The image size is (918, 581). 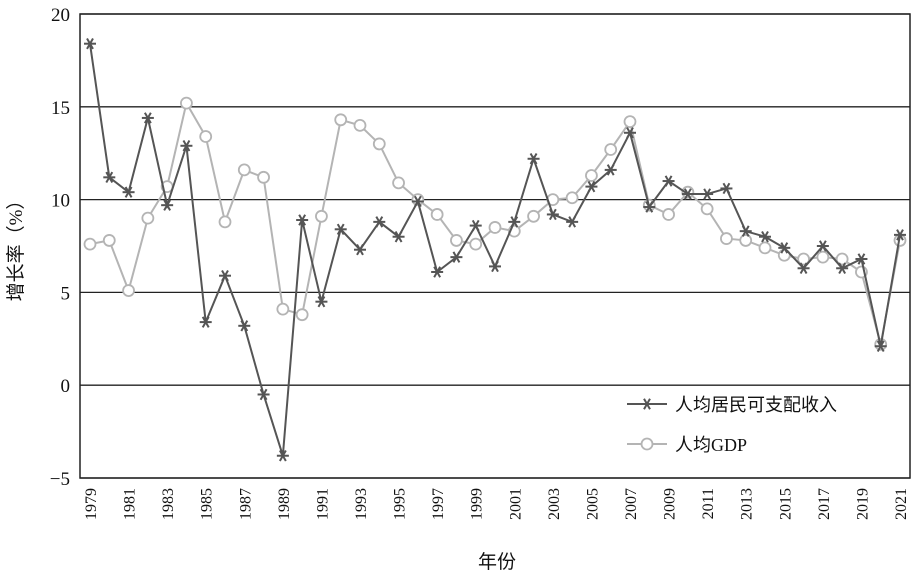 What do you see at coordinates (785, 504) in the screenshot?
I see `x-tick-label: 2015` at bounding box center [785, 504].